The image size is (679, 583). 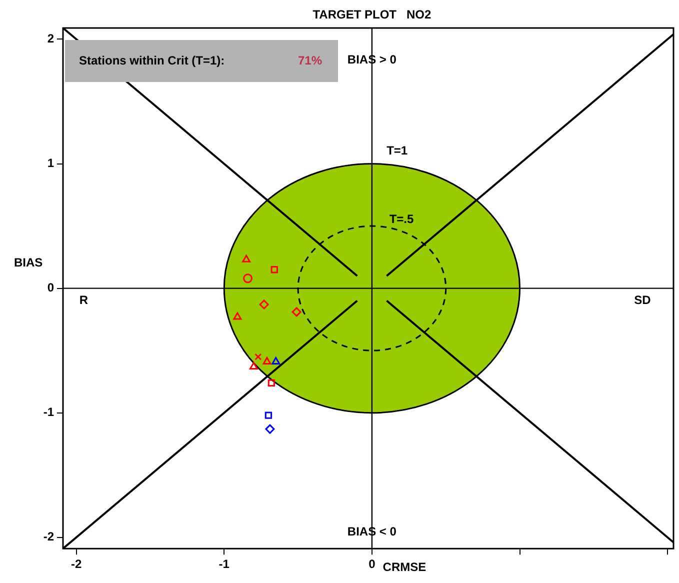 I want to click on y-tick-label: 1, so click(x=50, y=163).